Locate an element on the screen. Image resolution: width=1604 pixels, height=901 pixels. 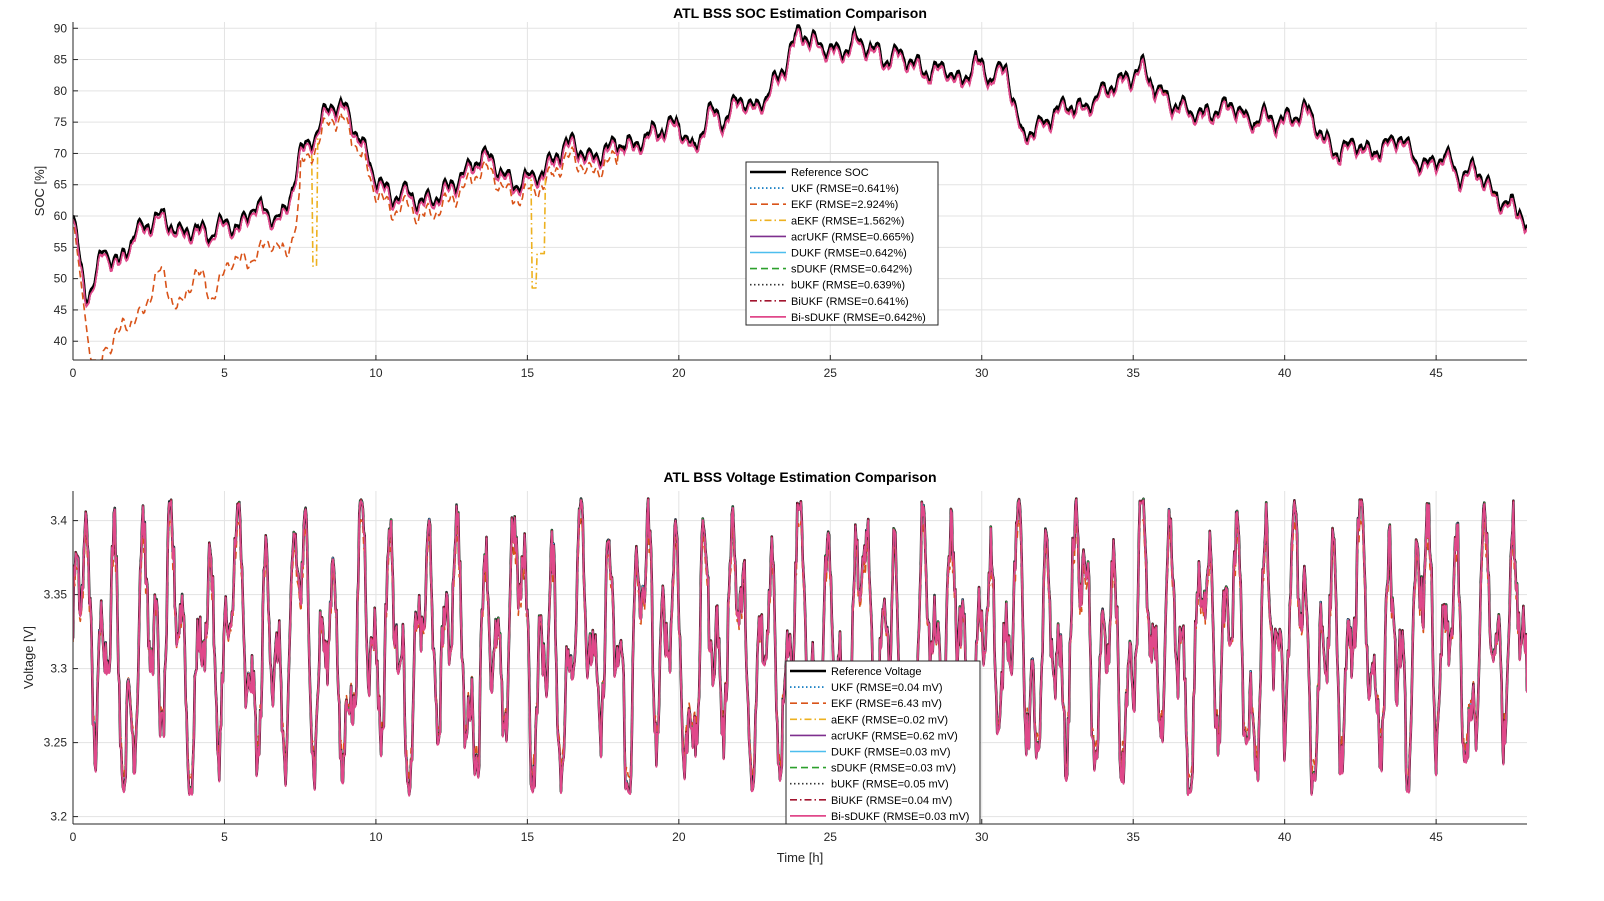
y-tick-label: 3.4 is located at coordinates (58, 521).